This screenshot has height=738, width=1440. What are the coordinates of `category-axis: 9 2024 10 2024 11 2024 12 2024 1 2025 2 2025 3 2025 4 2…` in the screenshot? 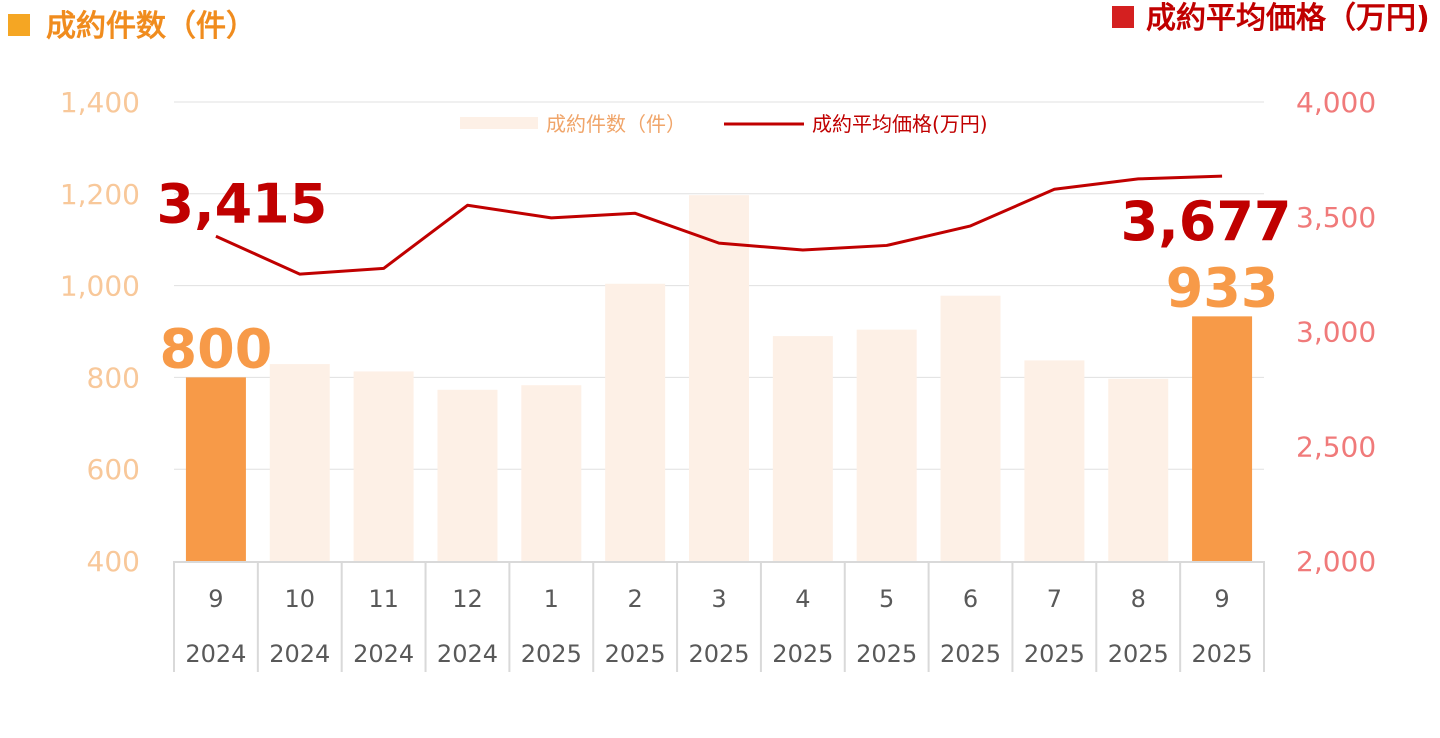 It's located at (719, 616).